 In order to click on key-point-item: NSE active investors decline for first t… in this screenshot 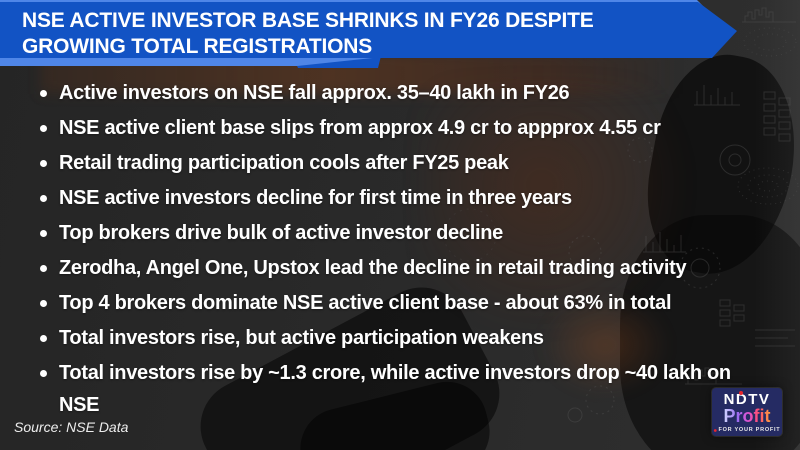, I will do `click(401, 198)`.